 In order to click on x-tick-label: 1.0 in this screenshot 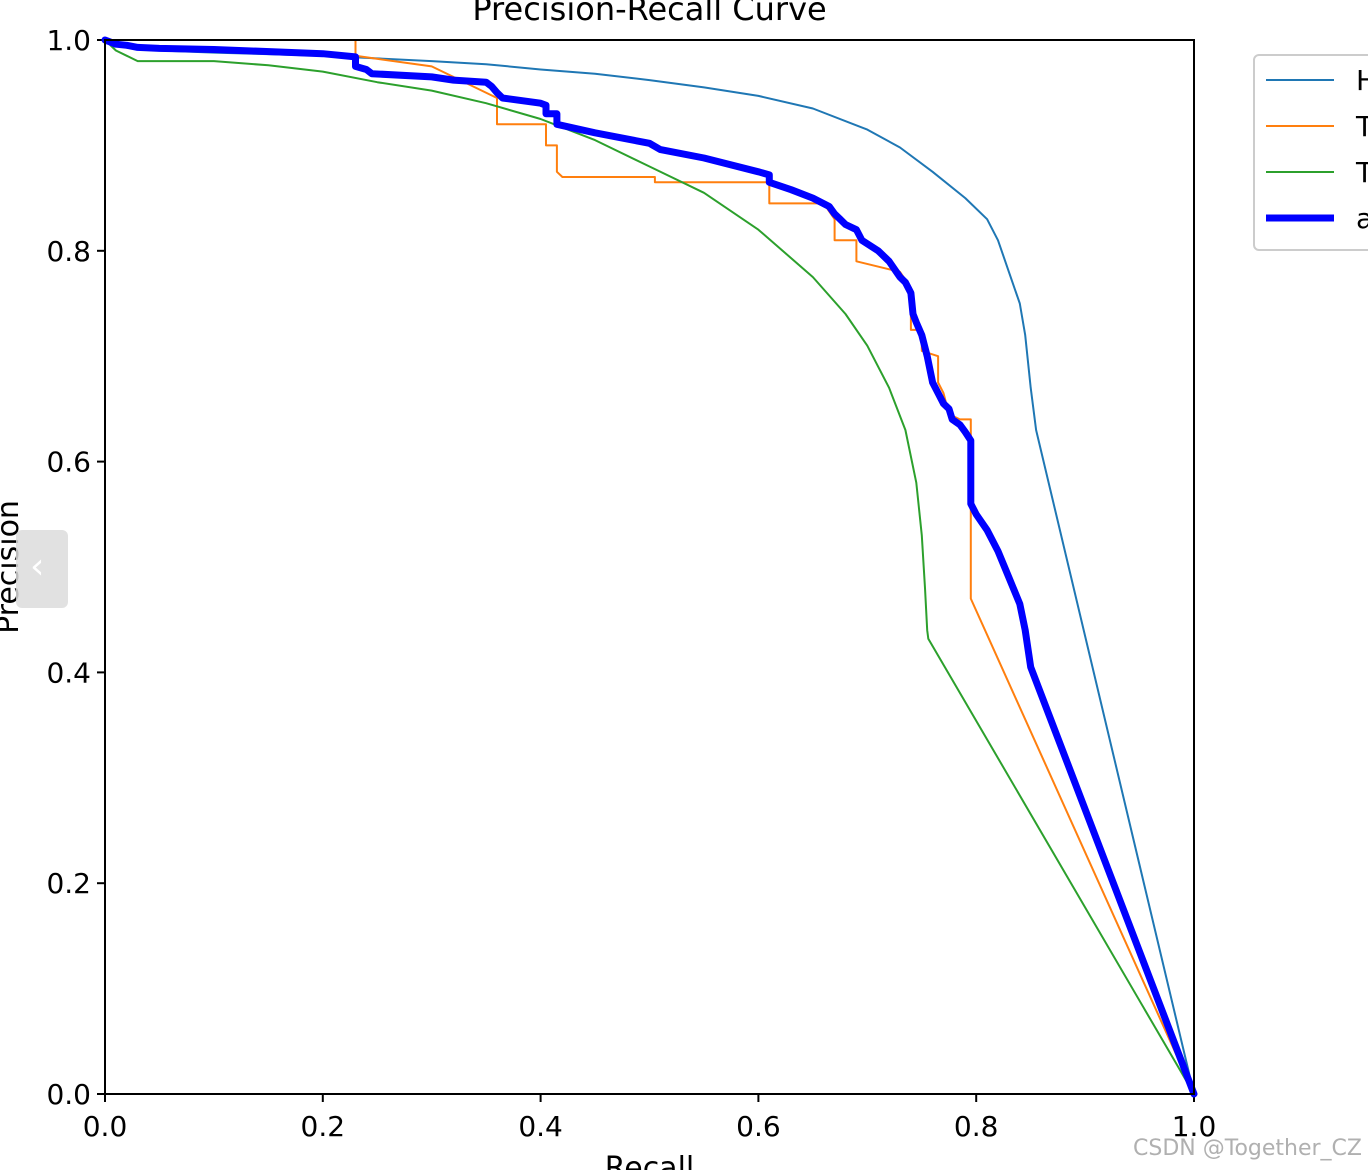, I will do `click(1194, 1126)`.